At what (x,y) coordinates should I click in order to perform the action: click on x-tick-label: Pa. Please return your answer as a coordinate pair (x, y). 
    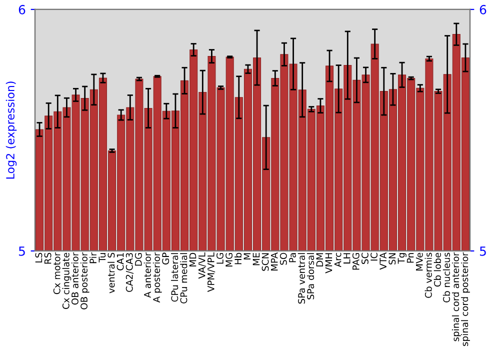
    Looking at the image, I should click on (292, 257).